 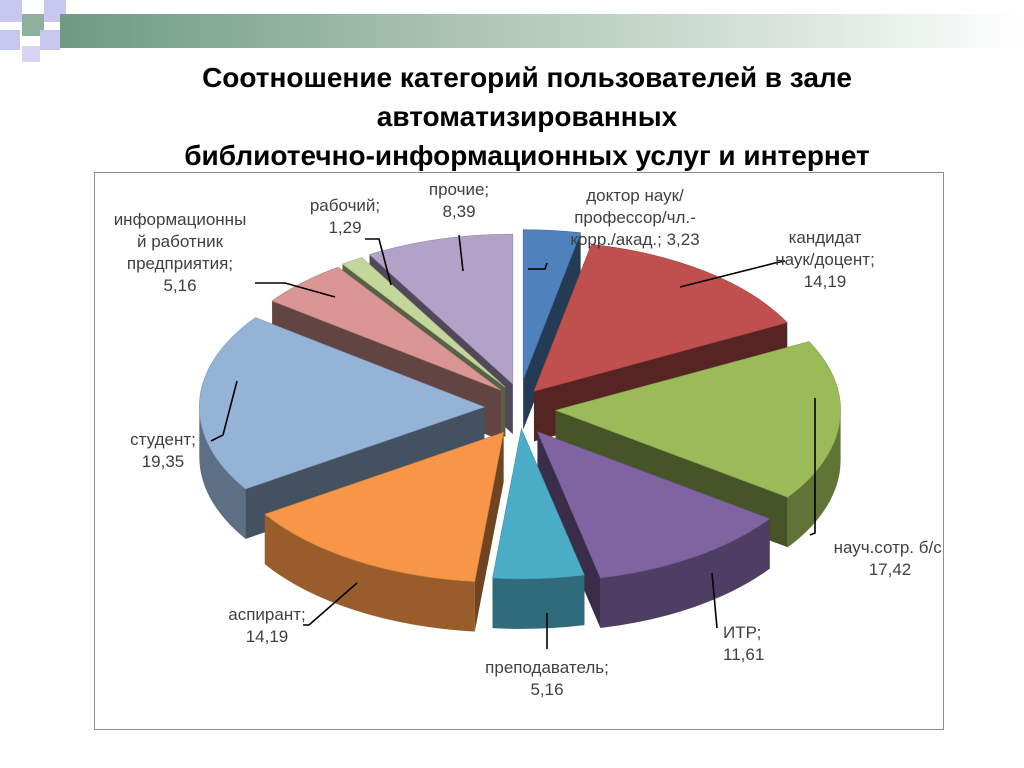 What do you see at coordinates (547, 667) in the screenshot?
I see `data-label-line: преподаватель;` at bounding box center [547, 667].